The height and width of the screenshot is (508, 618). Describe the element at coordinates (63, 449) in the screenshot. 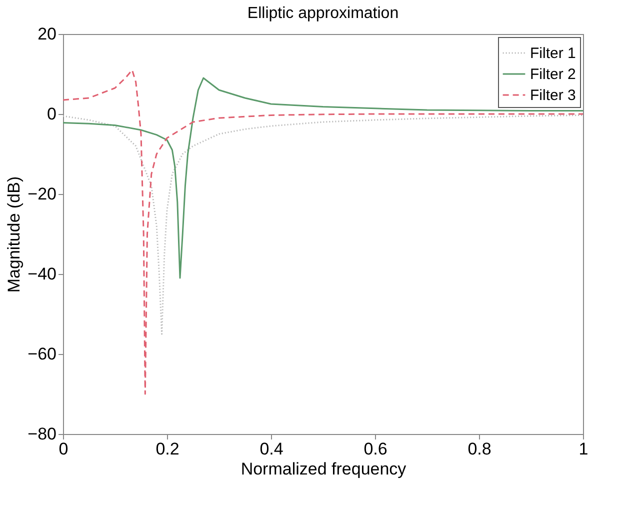

I see `x-tick-label: 0` at that location.